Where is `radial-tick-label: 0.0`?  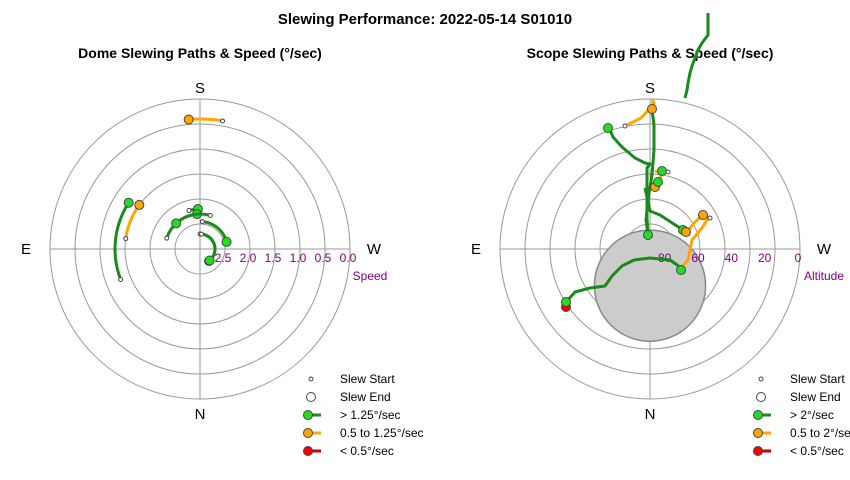
radial-tick-label: 0.0 is located at coordinates (348, 258).